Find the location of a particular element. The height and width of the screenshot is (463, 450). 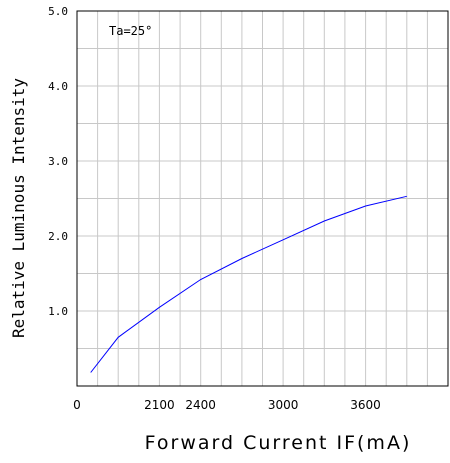

x-tick-label: 0 is located at coordinates (77, 405).